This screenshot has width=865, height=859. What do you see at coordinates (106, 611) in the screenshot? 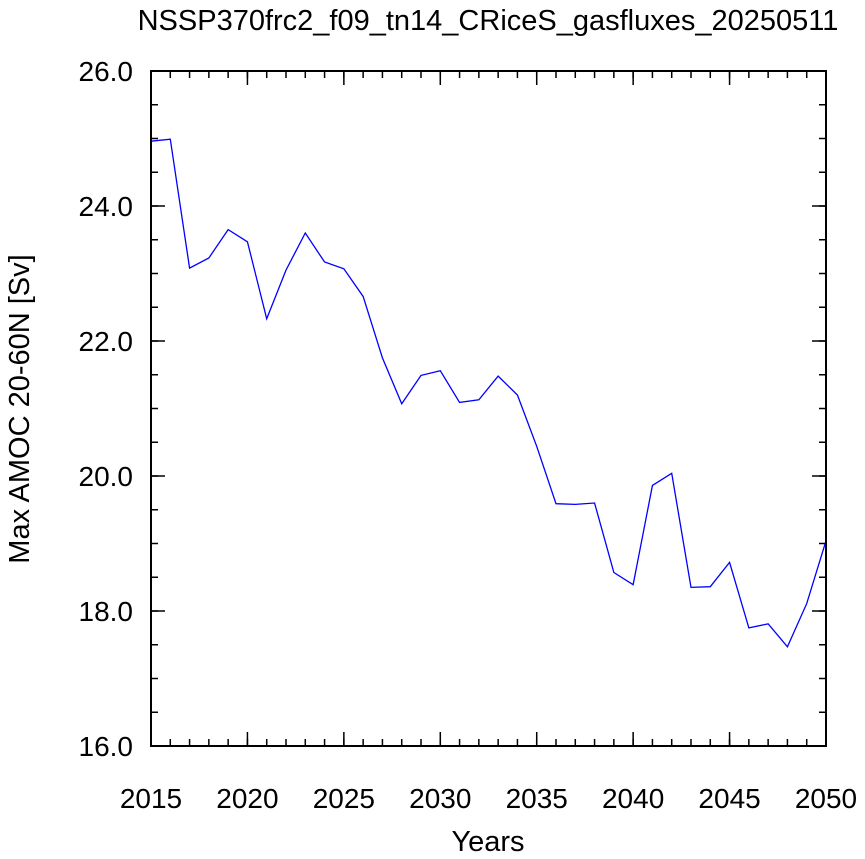
I see `y-tick-label: 18.0` at bounding box center [106, 611].